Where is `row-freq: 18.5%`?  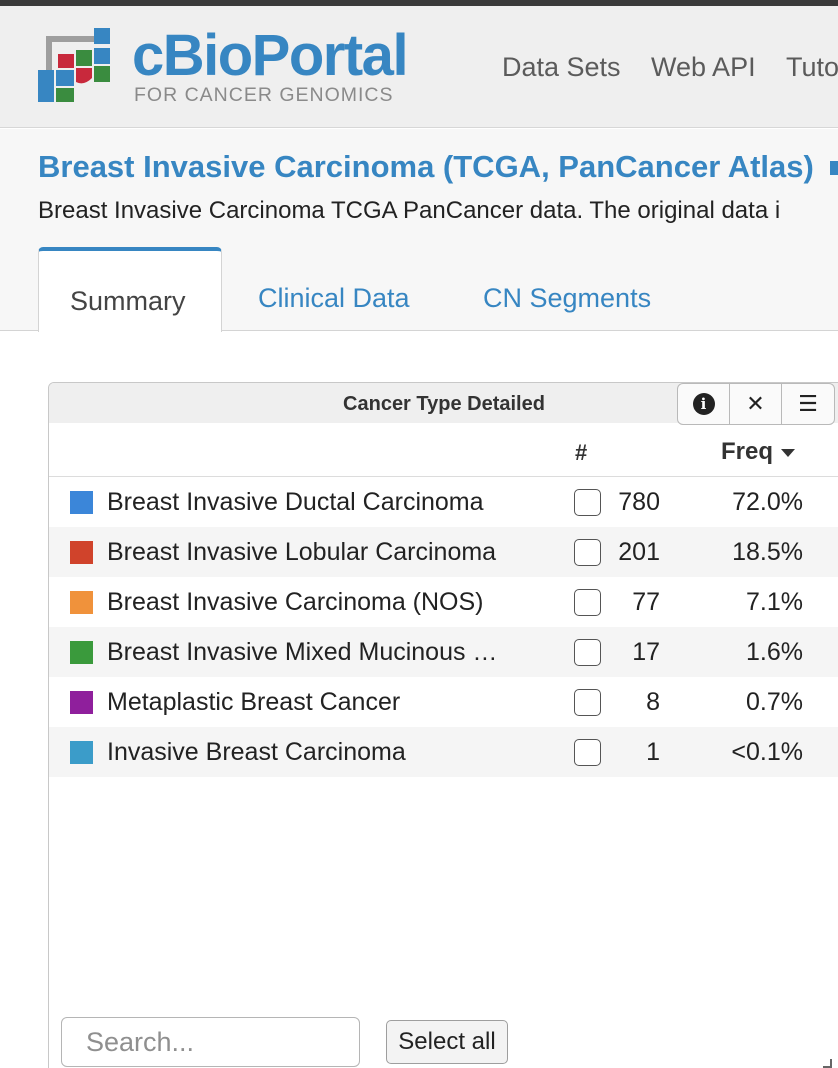
row-freq: 18.5% is located at coordinates (767, 552).